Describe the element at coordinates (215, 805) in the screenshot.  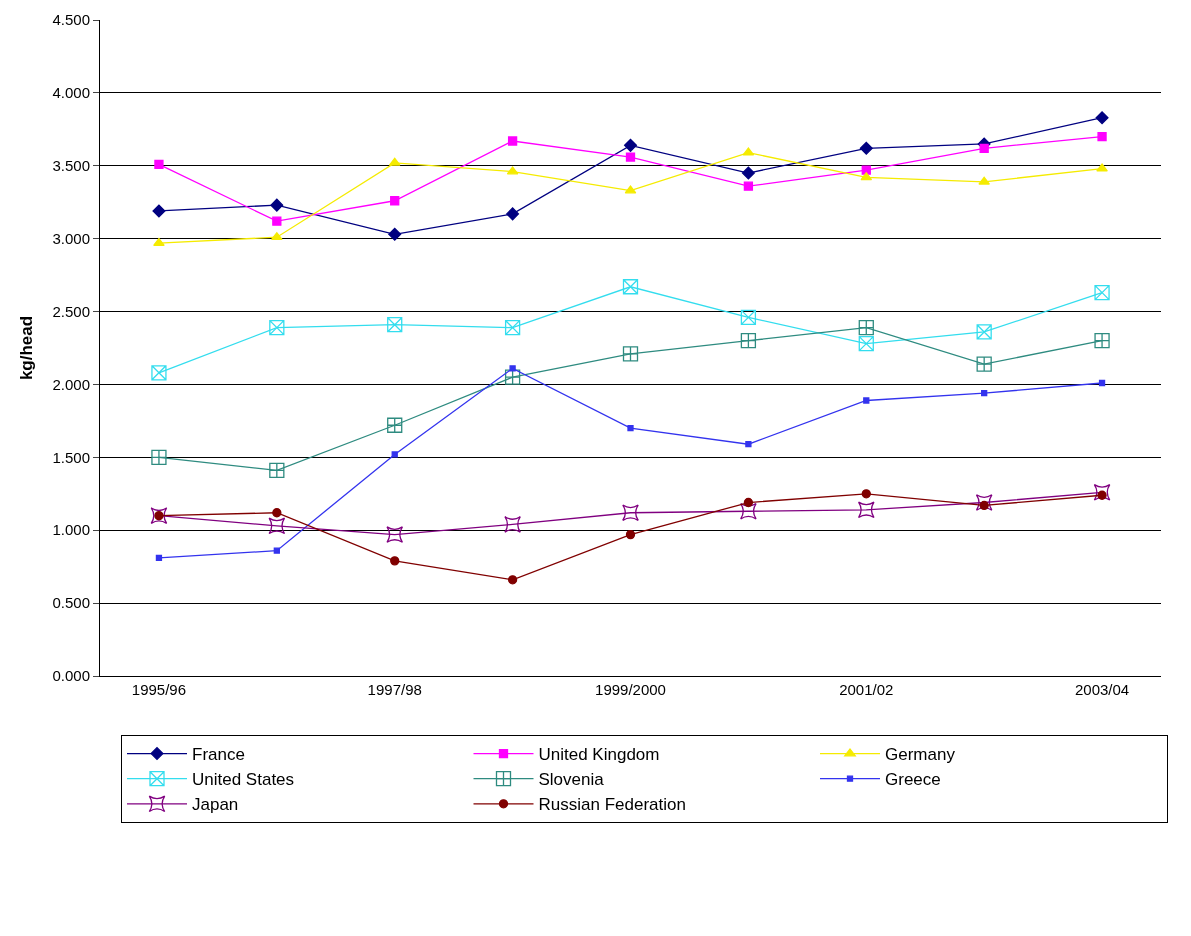
I see `legend-label: Japan` at that location.